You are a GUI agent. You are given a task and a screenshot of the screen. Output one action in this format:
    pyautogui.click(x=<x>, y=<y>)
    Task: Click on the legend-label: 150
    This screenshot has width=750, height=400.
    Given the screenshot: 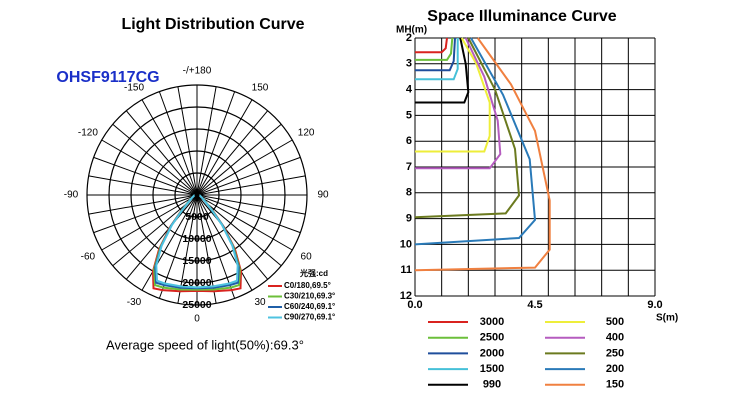 What is the action you would take?
    pyautogui.click(x=615, y=385)
    